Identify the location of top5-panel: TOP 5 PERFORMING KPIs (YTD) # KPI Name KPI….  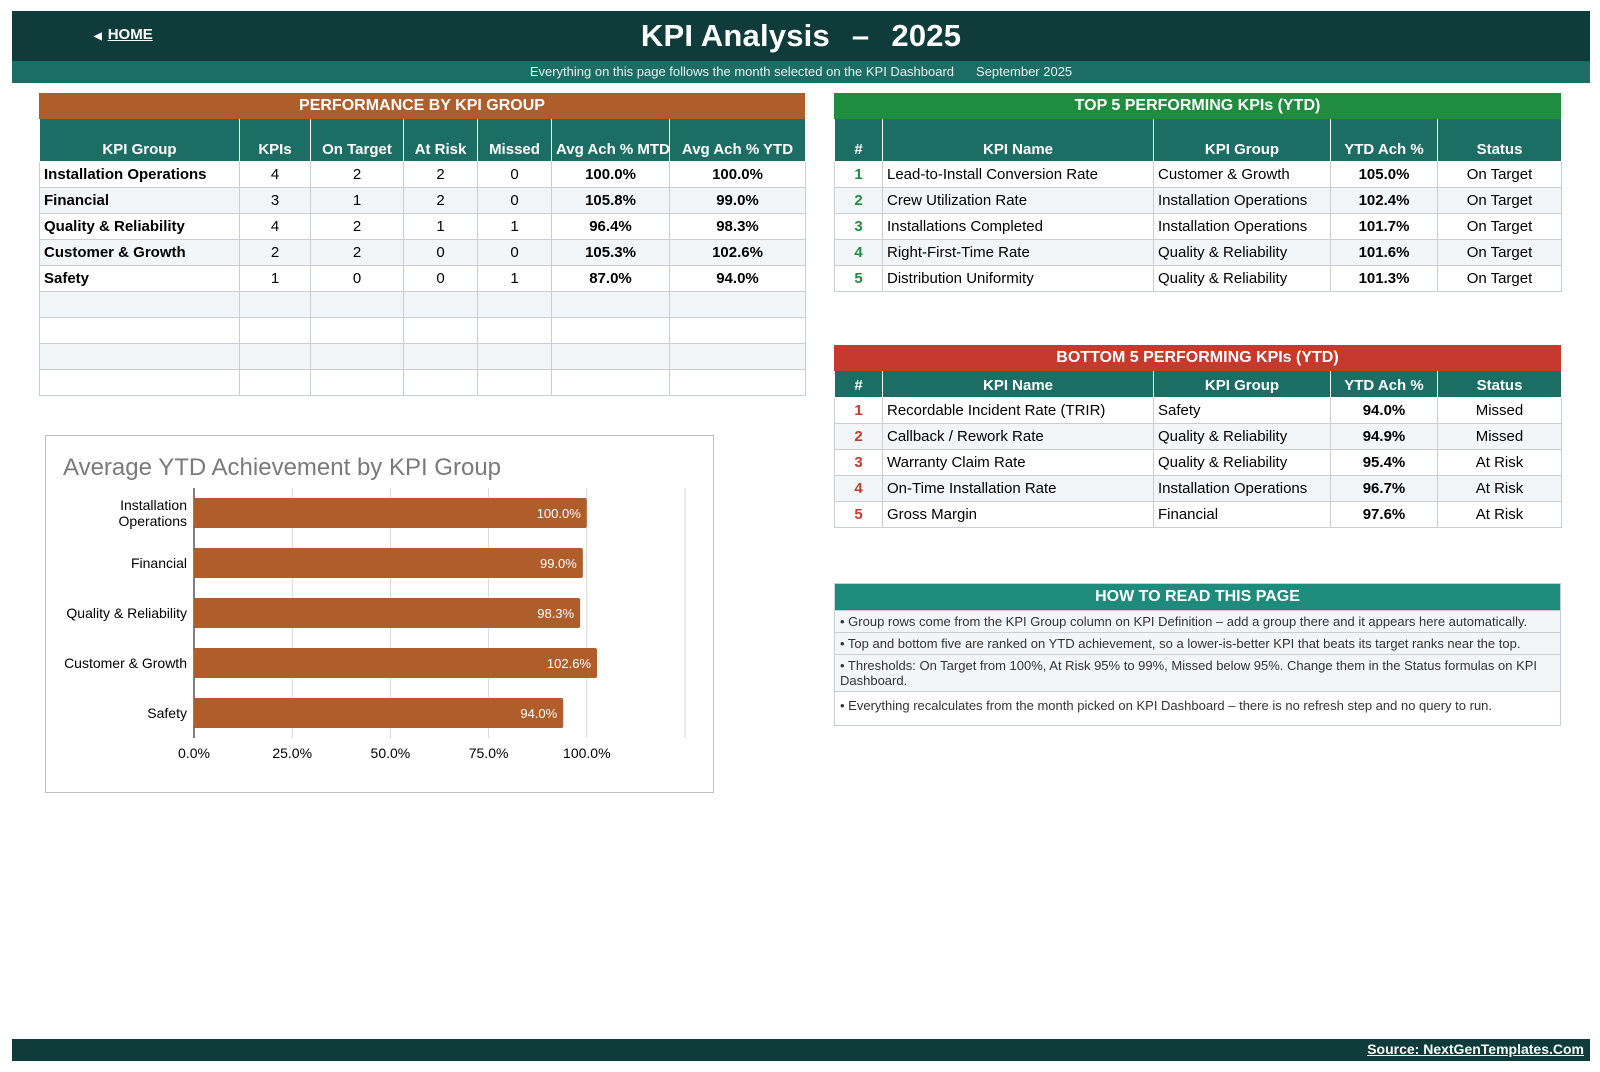
(1198, 192).